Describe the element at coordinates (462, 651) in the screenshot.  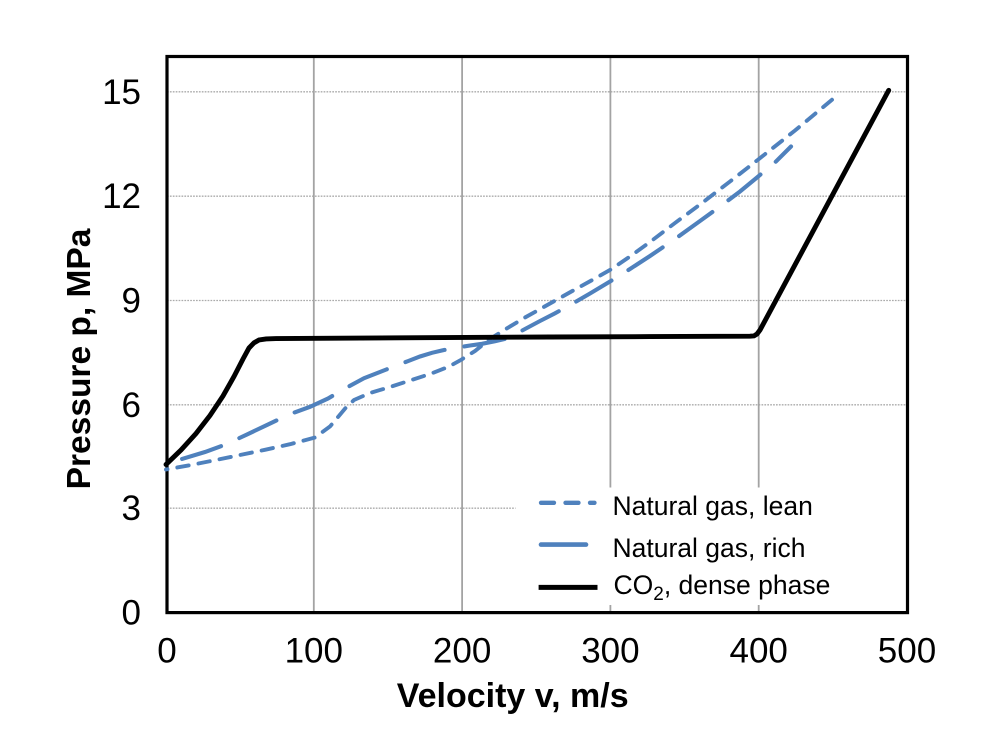
I see `svg-text: 200` at that location.